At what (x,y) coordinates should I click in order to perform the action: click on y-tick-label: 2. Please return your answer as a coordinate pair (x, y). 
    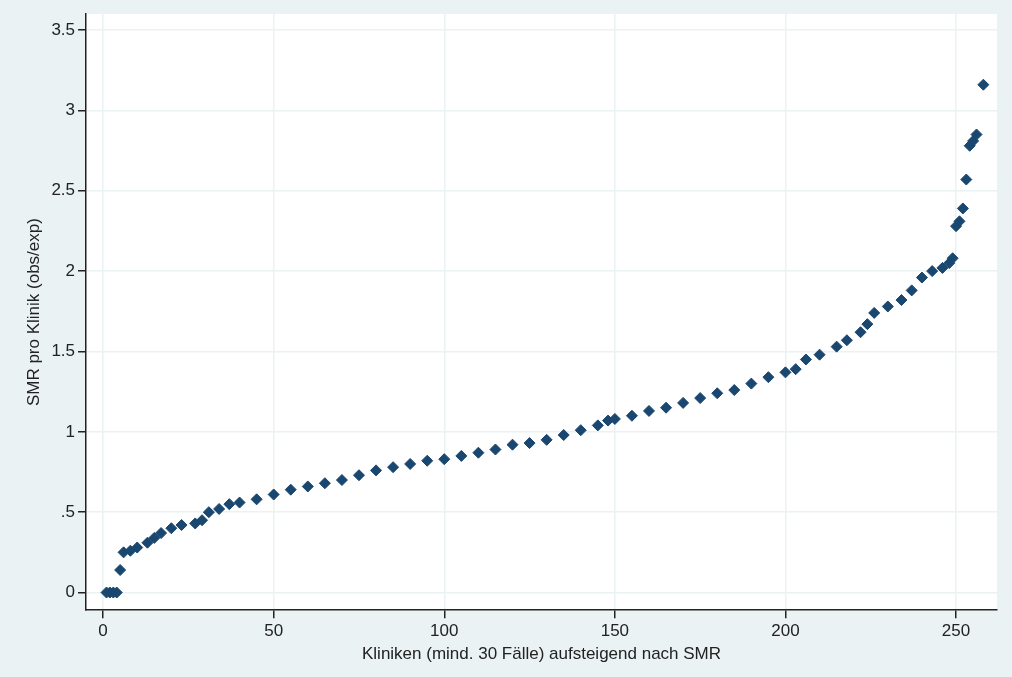
    Looking at the image, I should click on (70, 270).